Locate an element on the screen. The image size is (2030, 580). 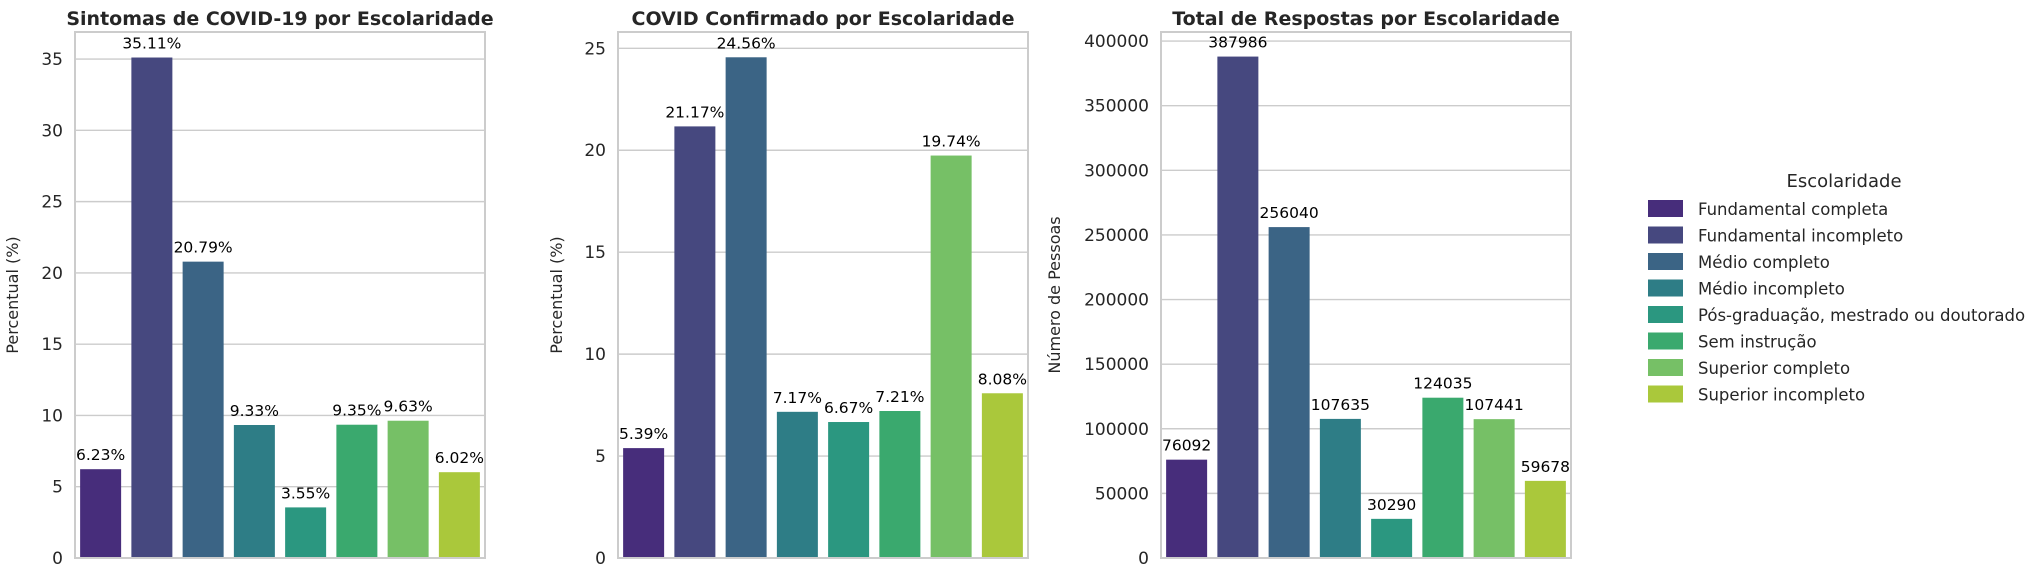
bar-value-label: 387986 is located at coordinates (1237, 43).